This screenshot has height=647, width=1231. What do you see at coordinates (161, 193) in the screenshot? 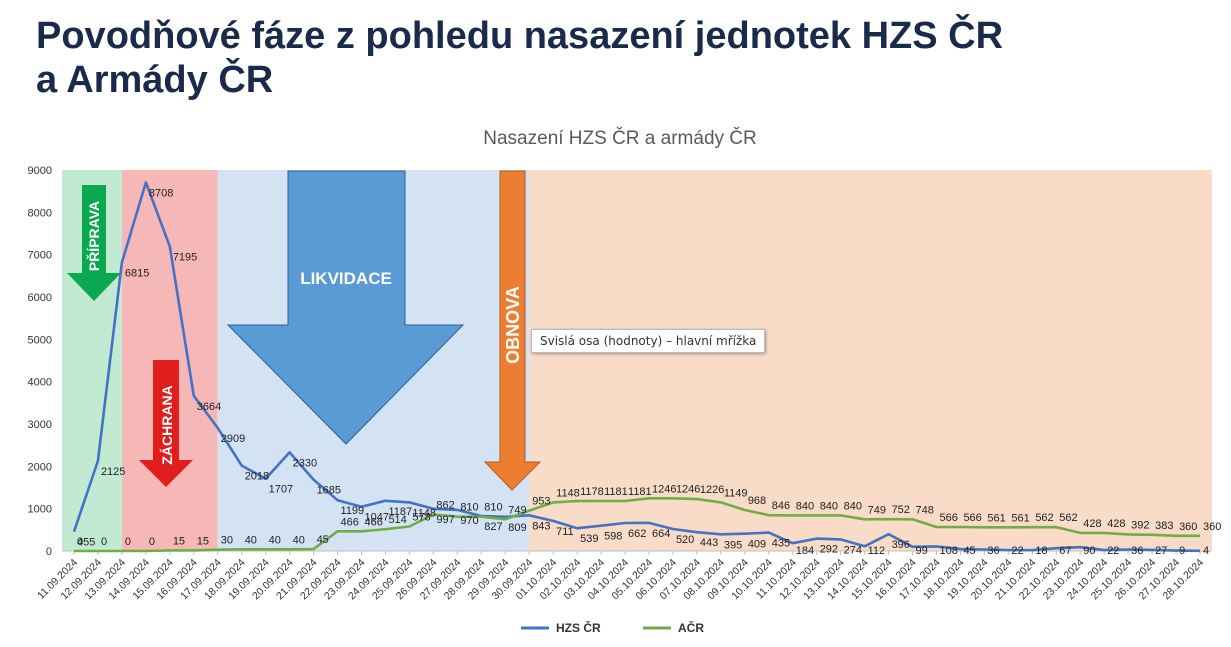
I see `data-label-hzs: 8708` at bounding box center [161, 193].